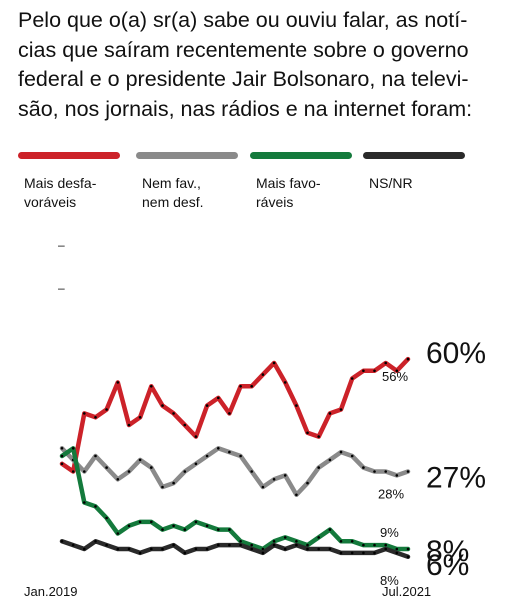 This screenshot has width=516, height=606. Describe the element at coordinates (173, 202) in the screenshot. I see `legend-label-line: nem desf.` at that location.